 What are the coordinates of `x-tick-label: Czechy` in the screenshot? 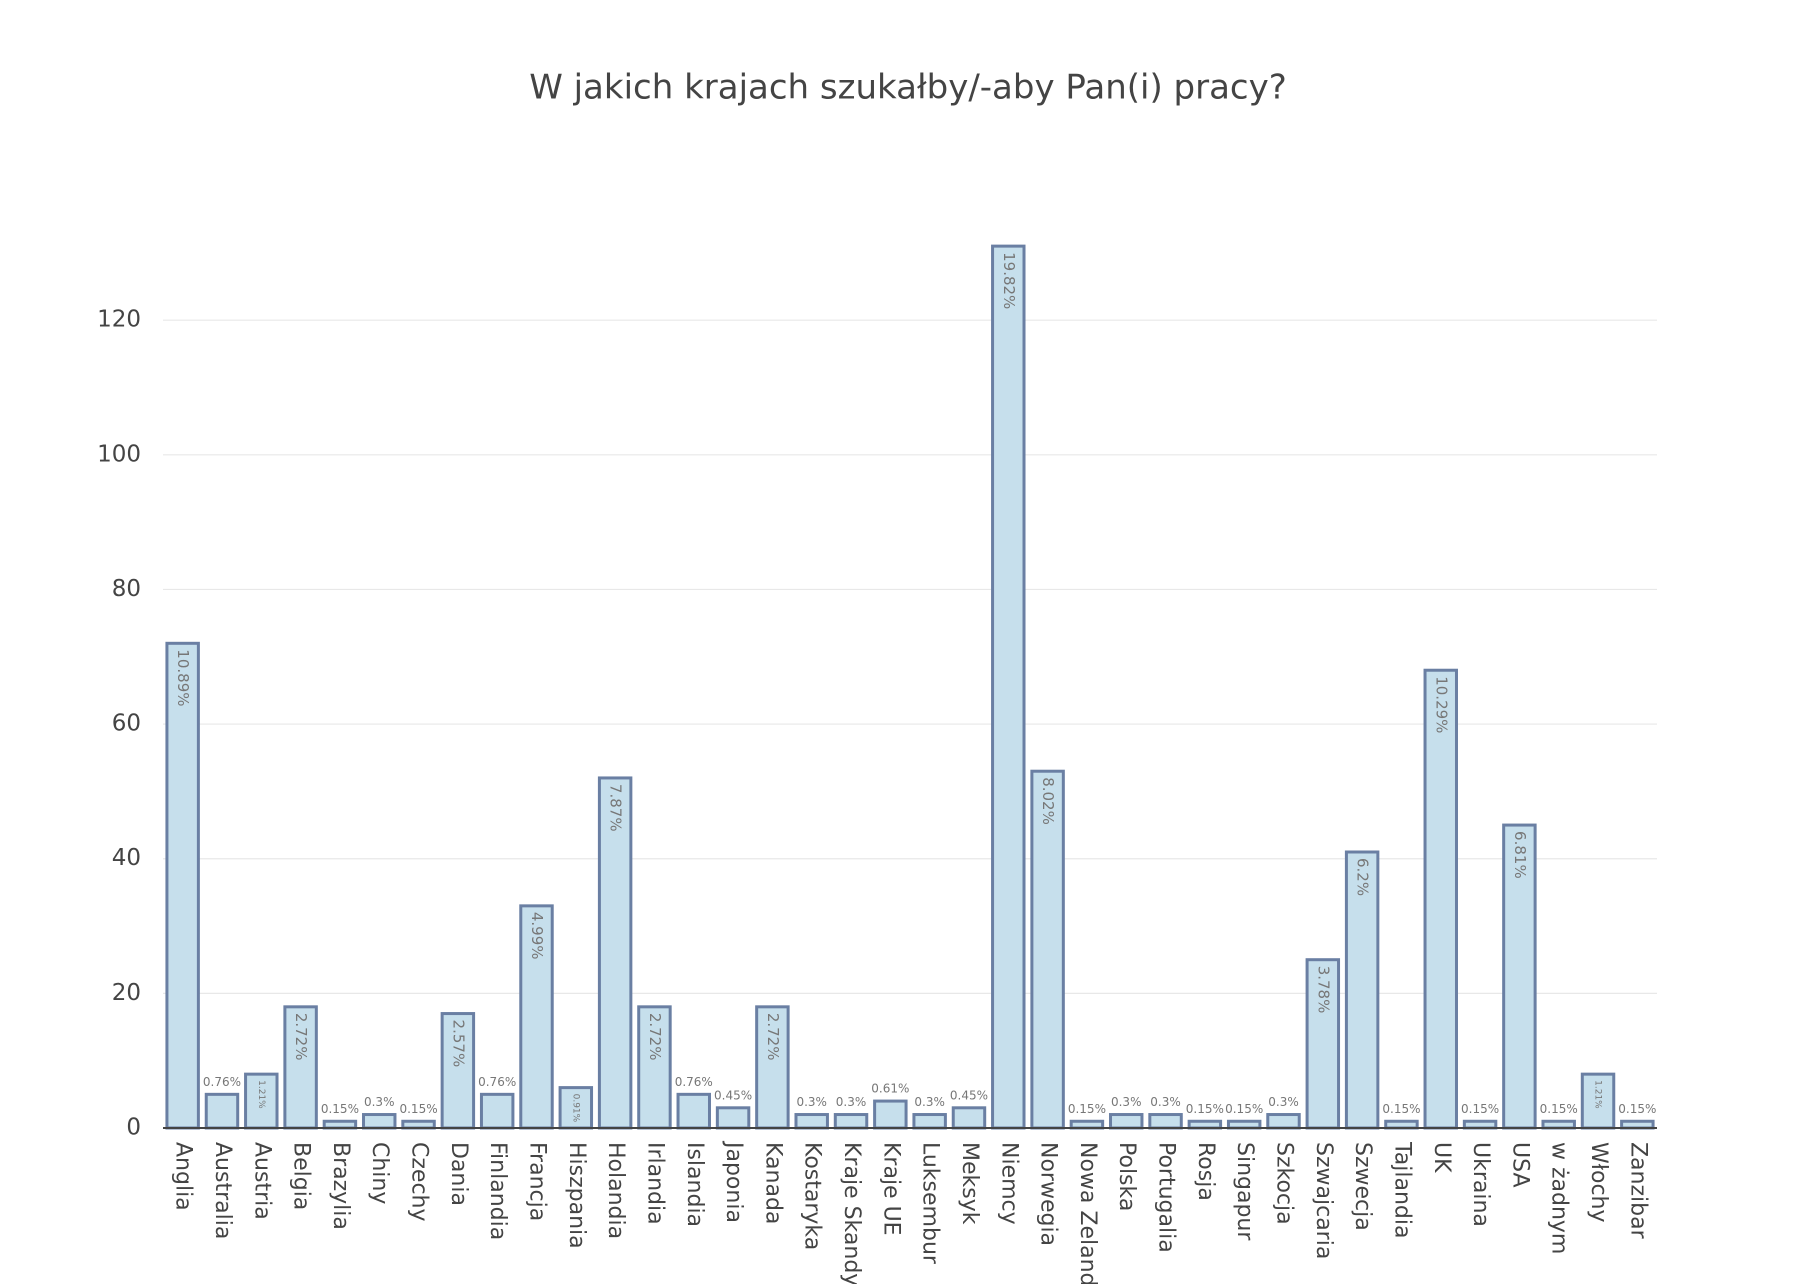 It's located at (419, 1182).